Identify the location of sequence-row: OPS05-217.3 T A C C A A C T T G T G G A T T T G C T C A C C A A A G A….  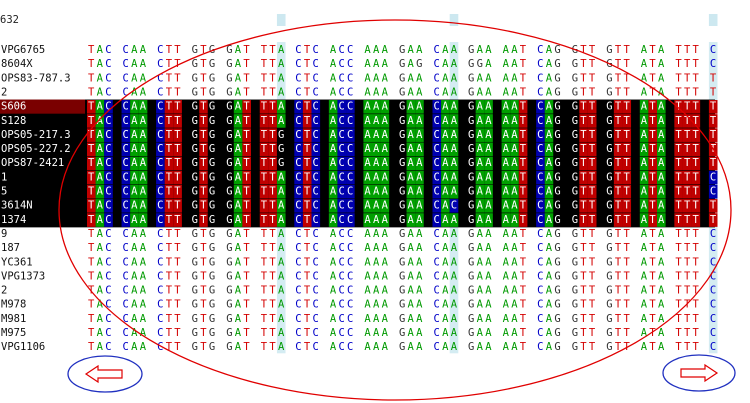
(359, 135).